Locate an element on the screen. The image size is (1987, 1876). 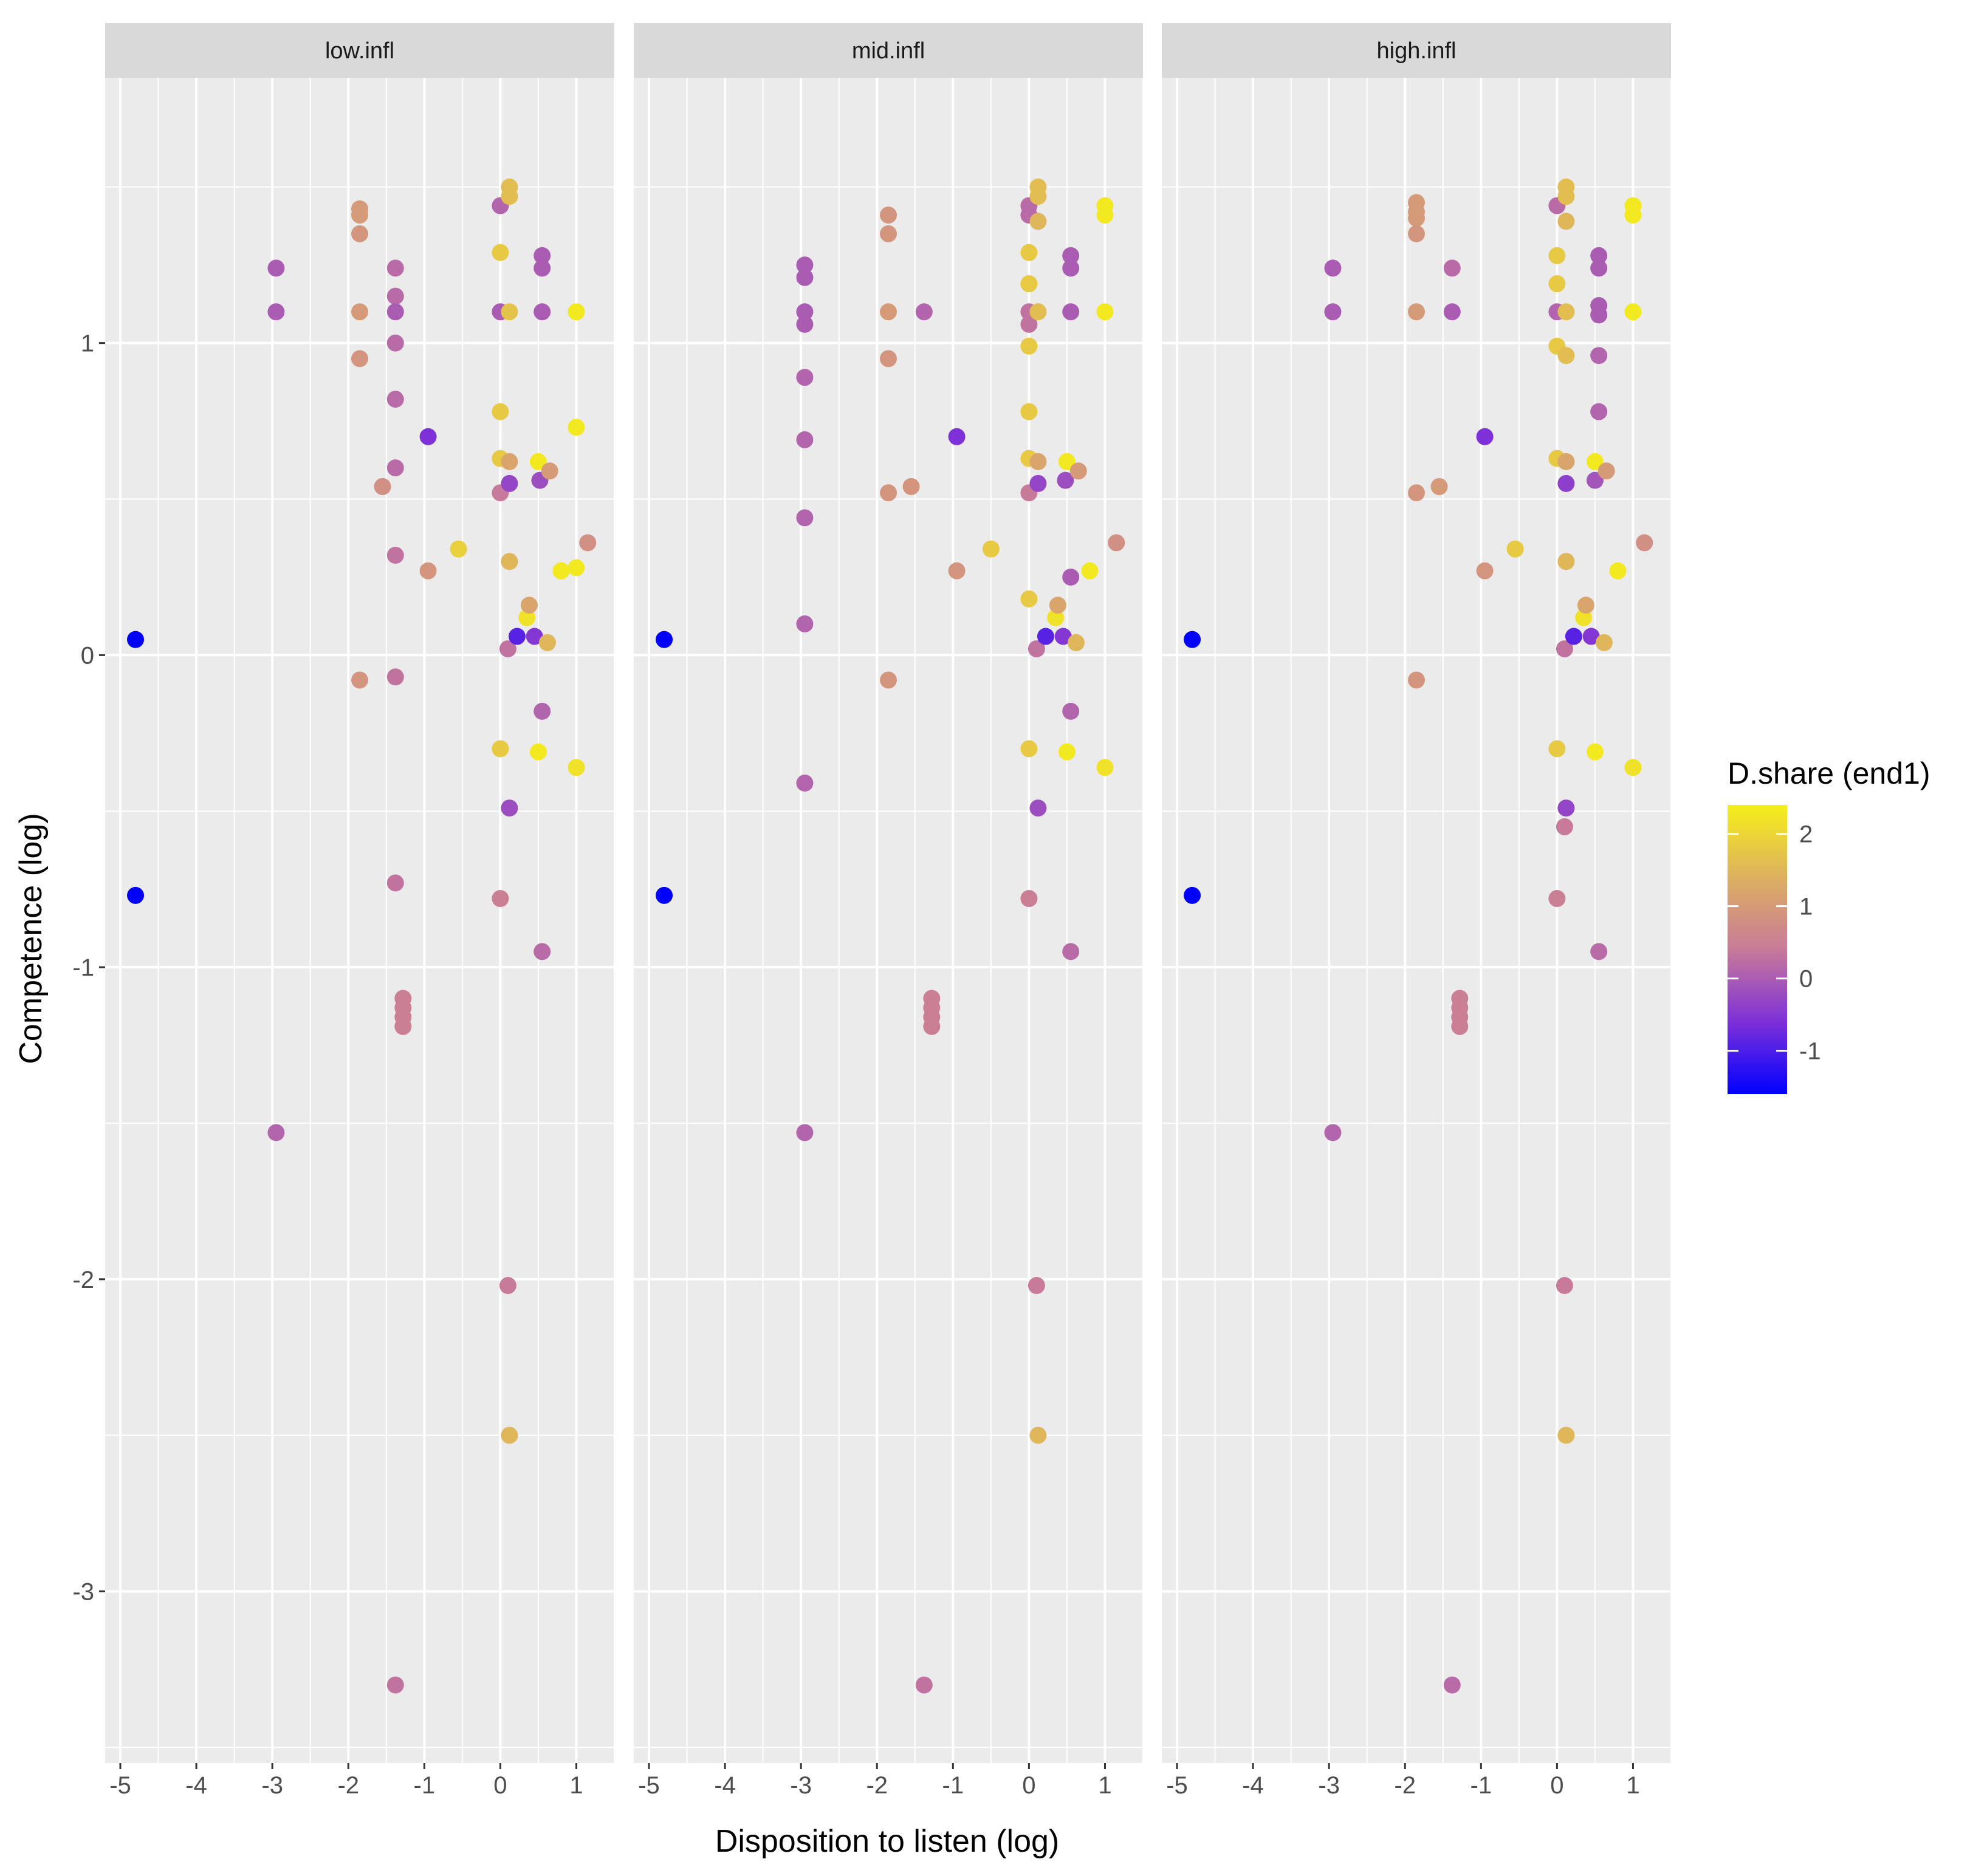
y-tick-label: -2 is located at coordinates (83, 1280).